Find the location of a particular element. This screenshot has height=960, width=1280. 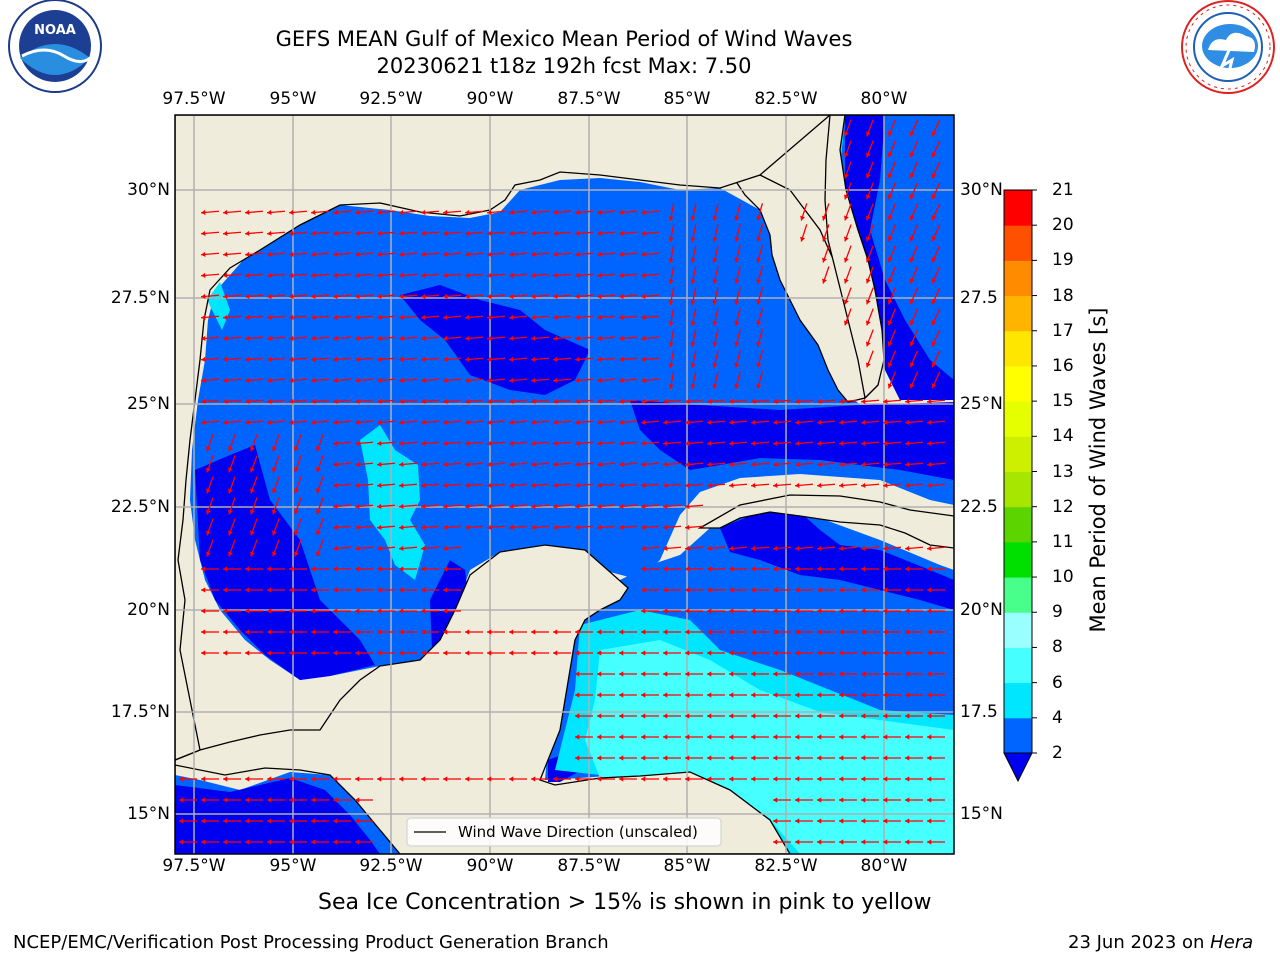

noaa-logo: NOAA is located at coordinates (55, 46).